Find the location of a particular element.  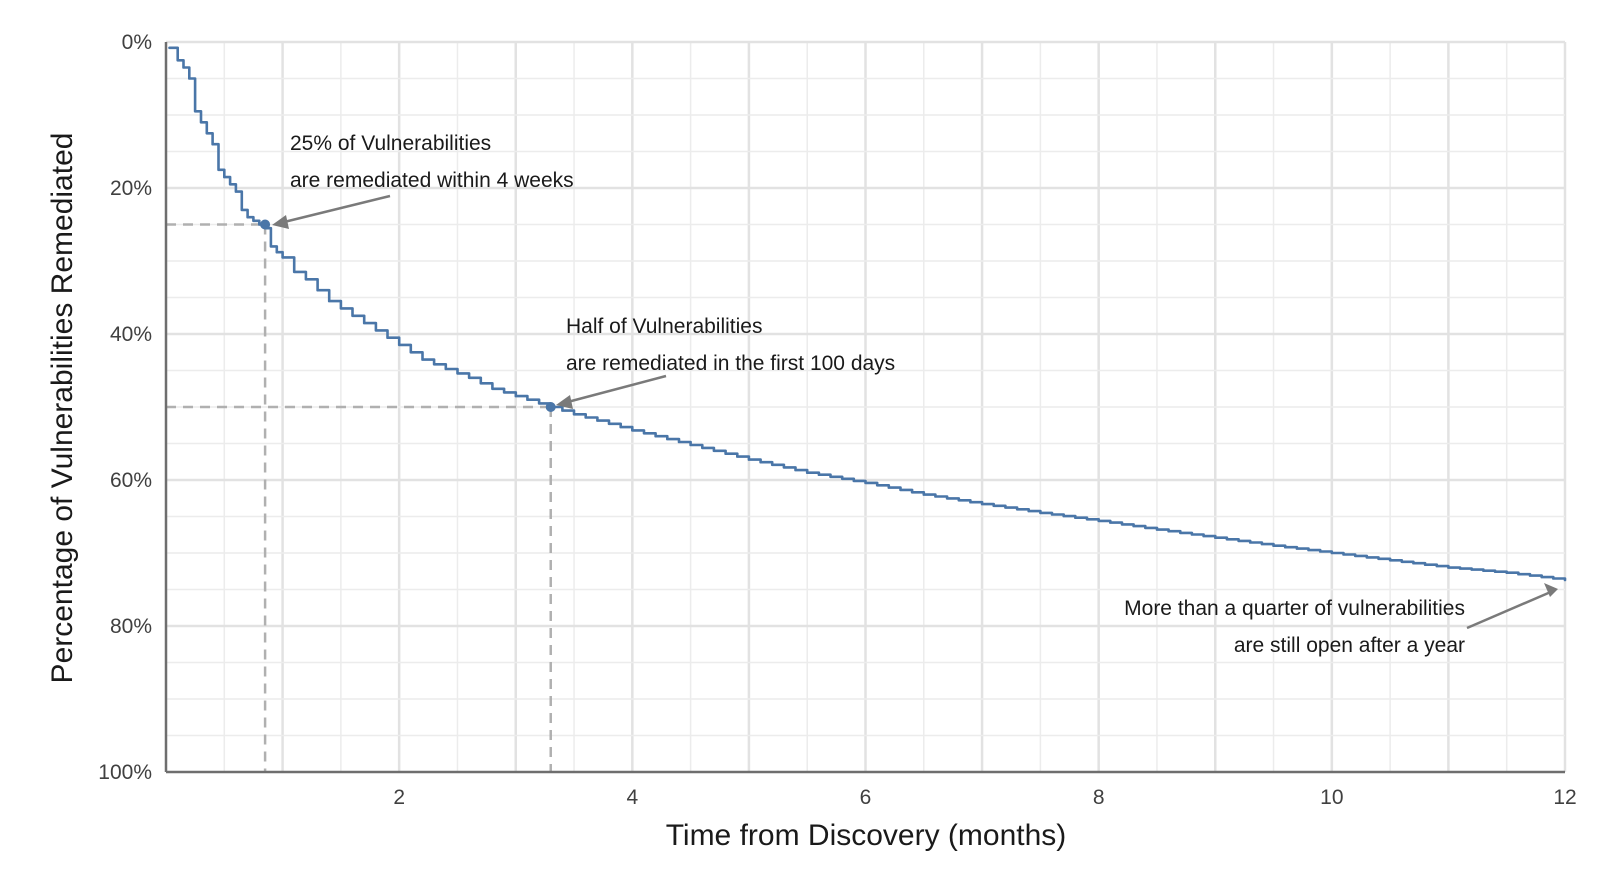

x-tick-label: 8 is located at coordinates (1099, 797).